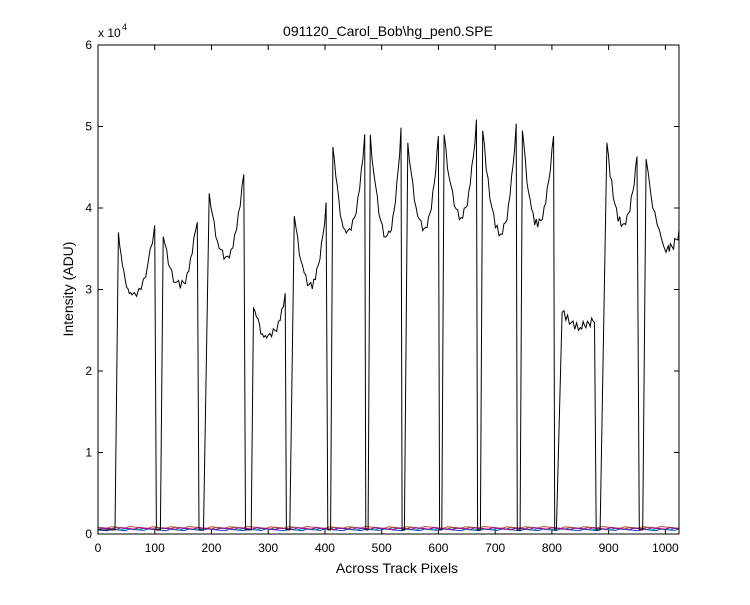 The height and width of the screenshot is (605, 750). What do you see at coordinates (438, 548) in the screenshot?
I see `x-tick-label: 600` at bounding box center [438, 548].